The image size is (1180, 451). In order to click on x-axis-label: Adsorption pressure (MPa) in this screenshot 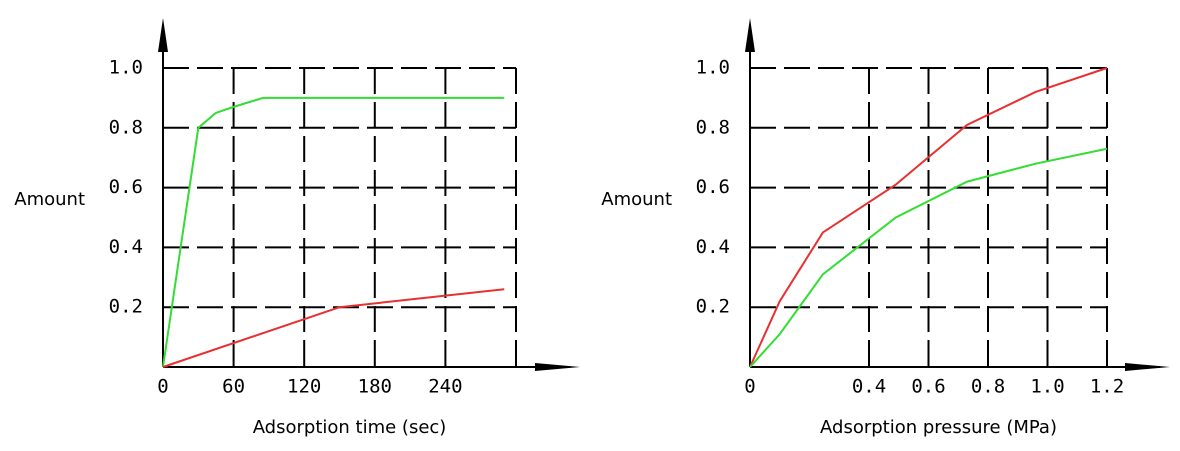, I will do `click(938, 427)`.